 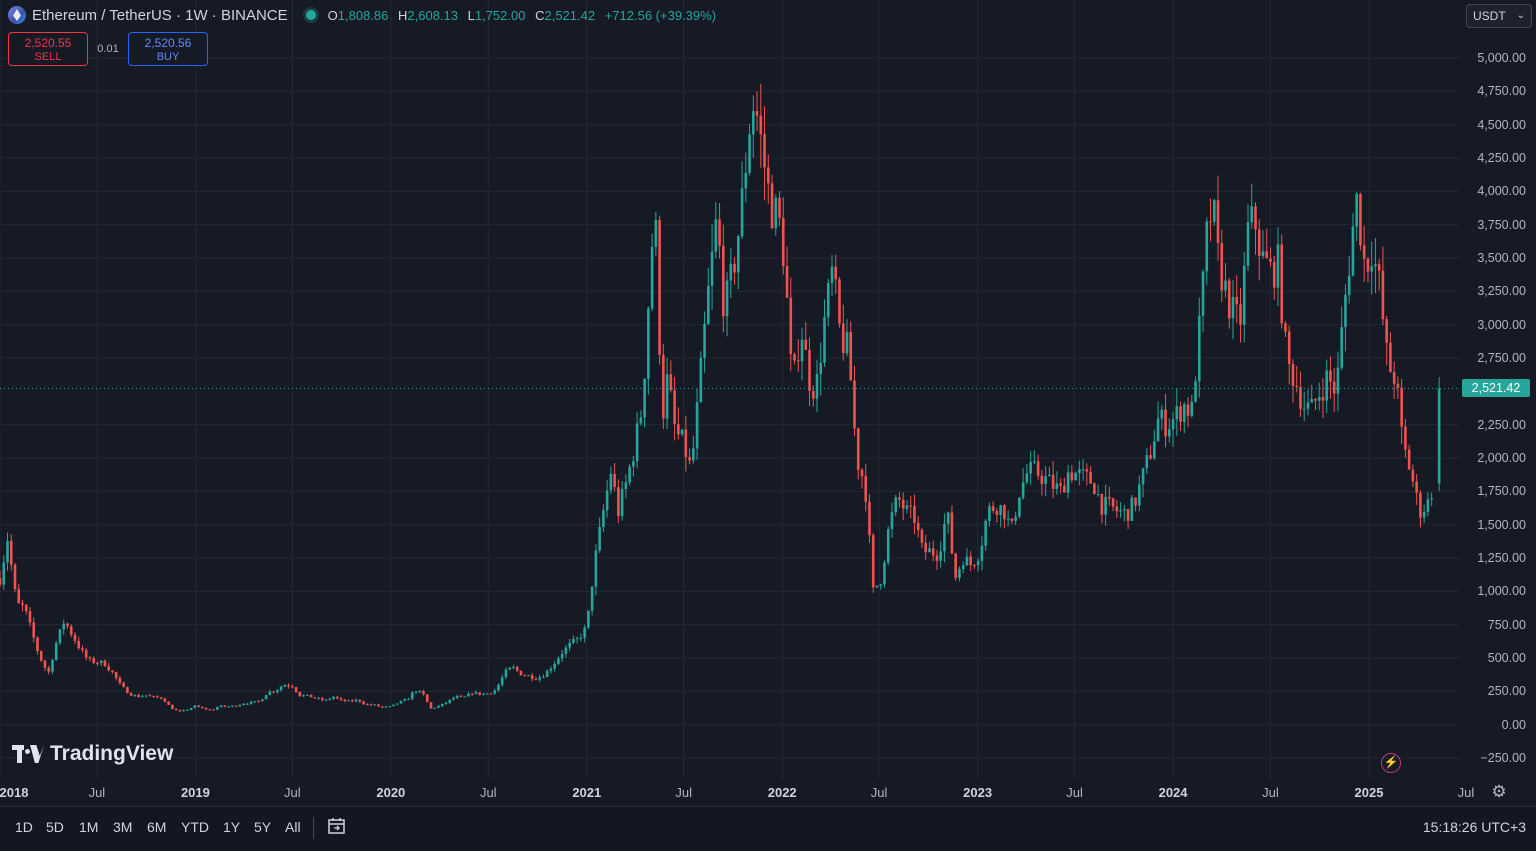 What do you see at coordinates (432, 15) in the screenshot?
I see `high-value: 2,608.13` at bounding box center [432, 15].